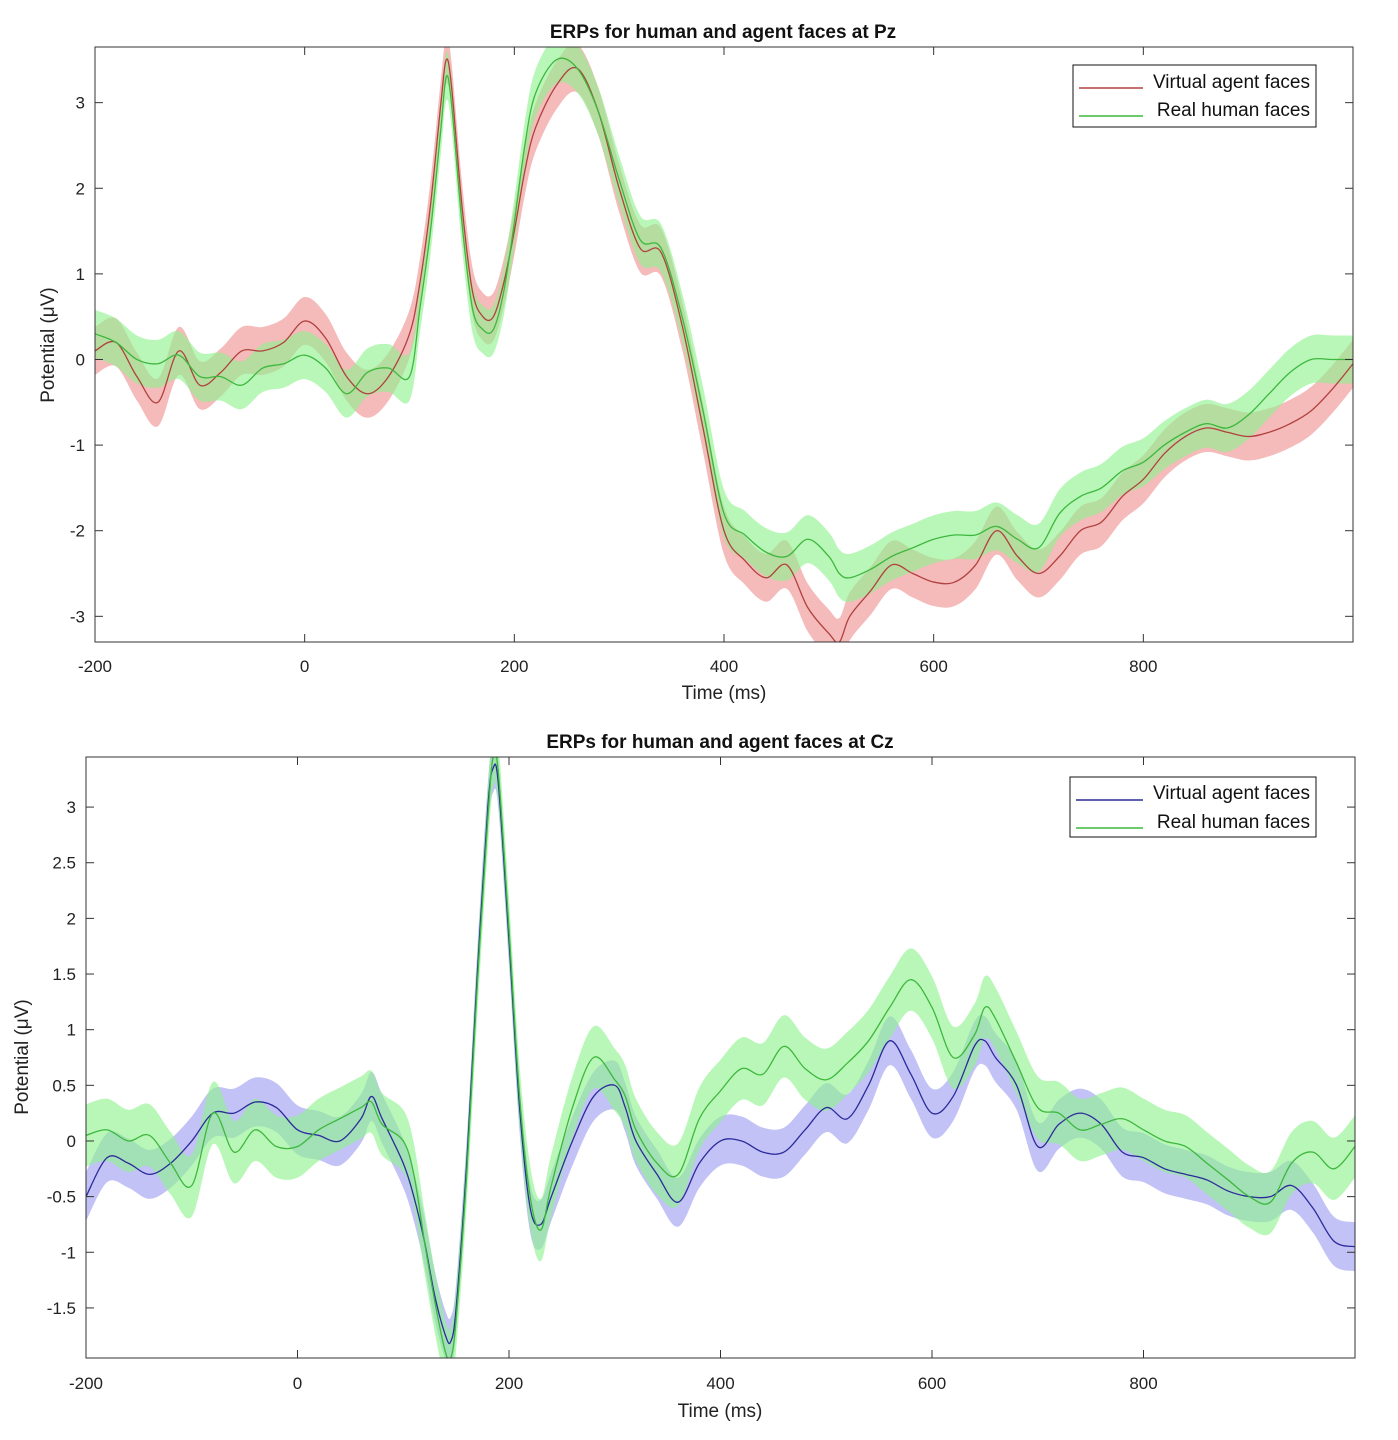 The image size is (1398, 1440). What do you see at coordinates (618, 666) in the screenshot?
I see `pz-x-tick-labels: -200 0 200 400 600 800` at bounding box center [618, 666].